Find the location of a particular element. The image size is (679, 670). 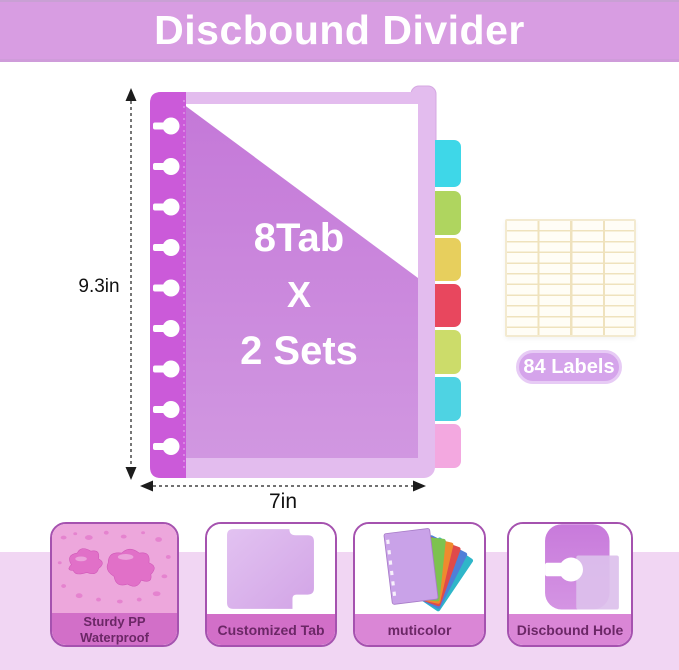

width-dimension-arrow is located at coordinates (283, 486).